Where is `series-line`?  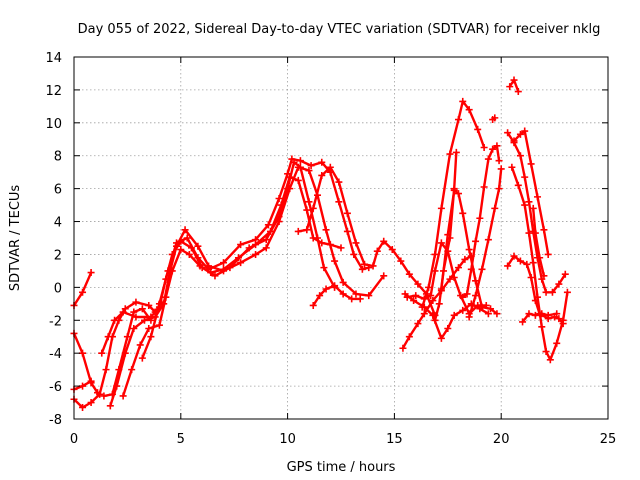 series-line is located at coordinates (437, 302).